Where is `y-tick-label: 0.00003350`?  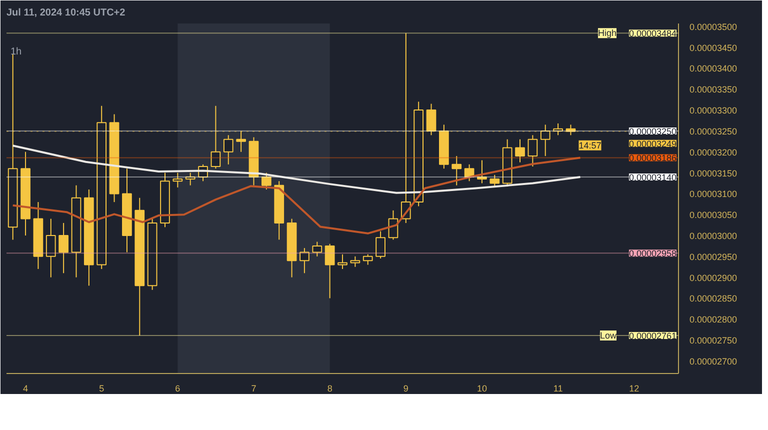 y-tick-label: 0.00003350 is located at coordinates (714, 89).